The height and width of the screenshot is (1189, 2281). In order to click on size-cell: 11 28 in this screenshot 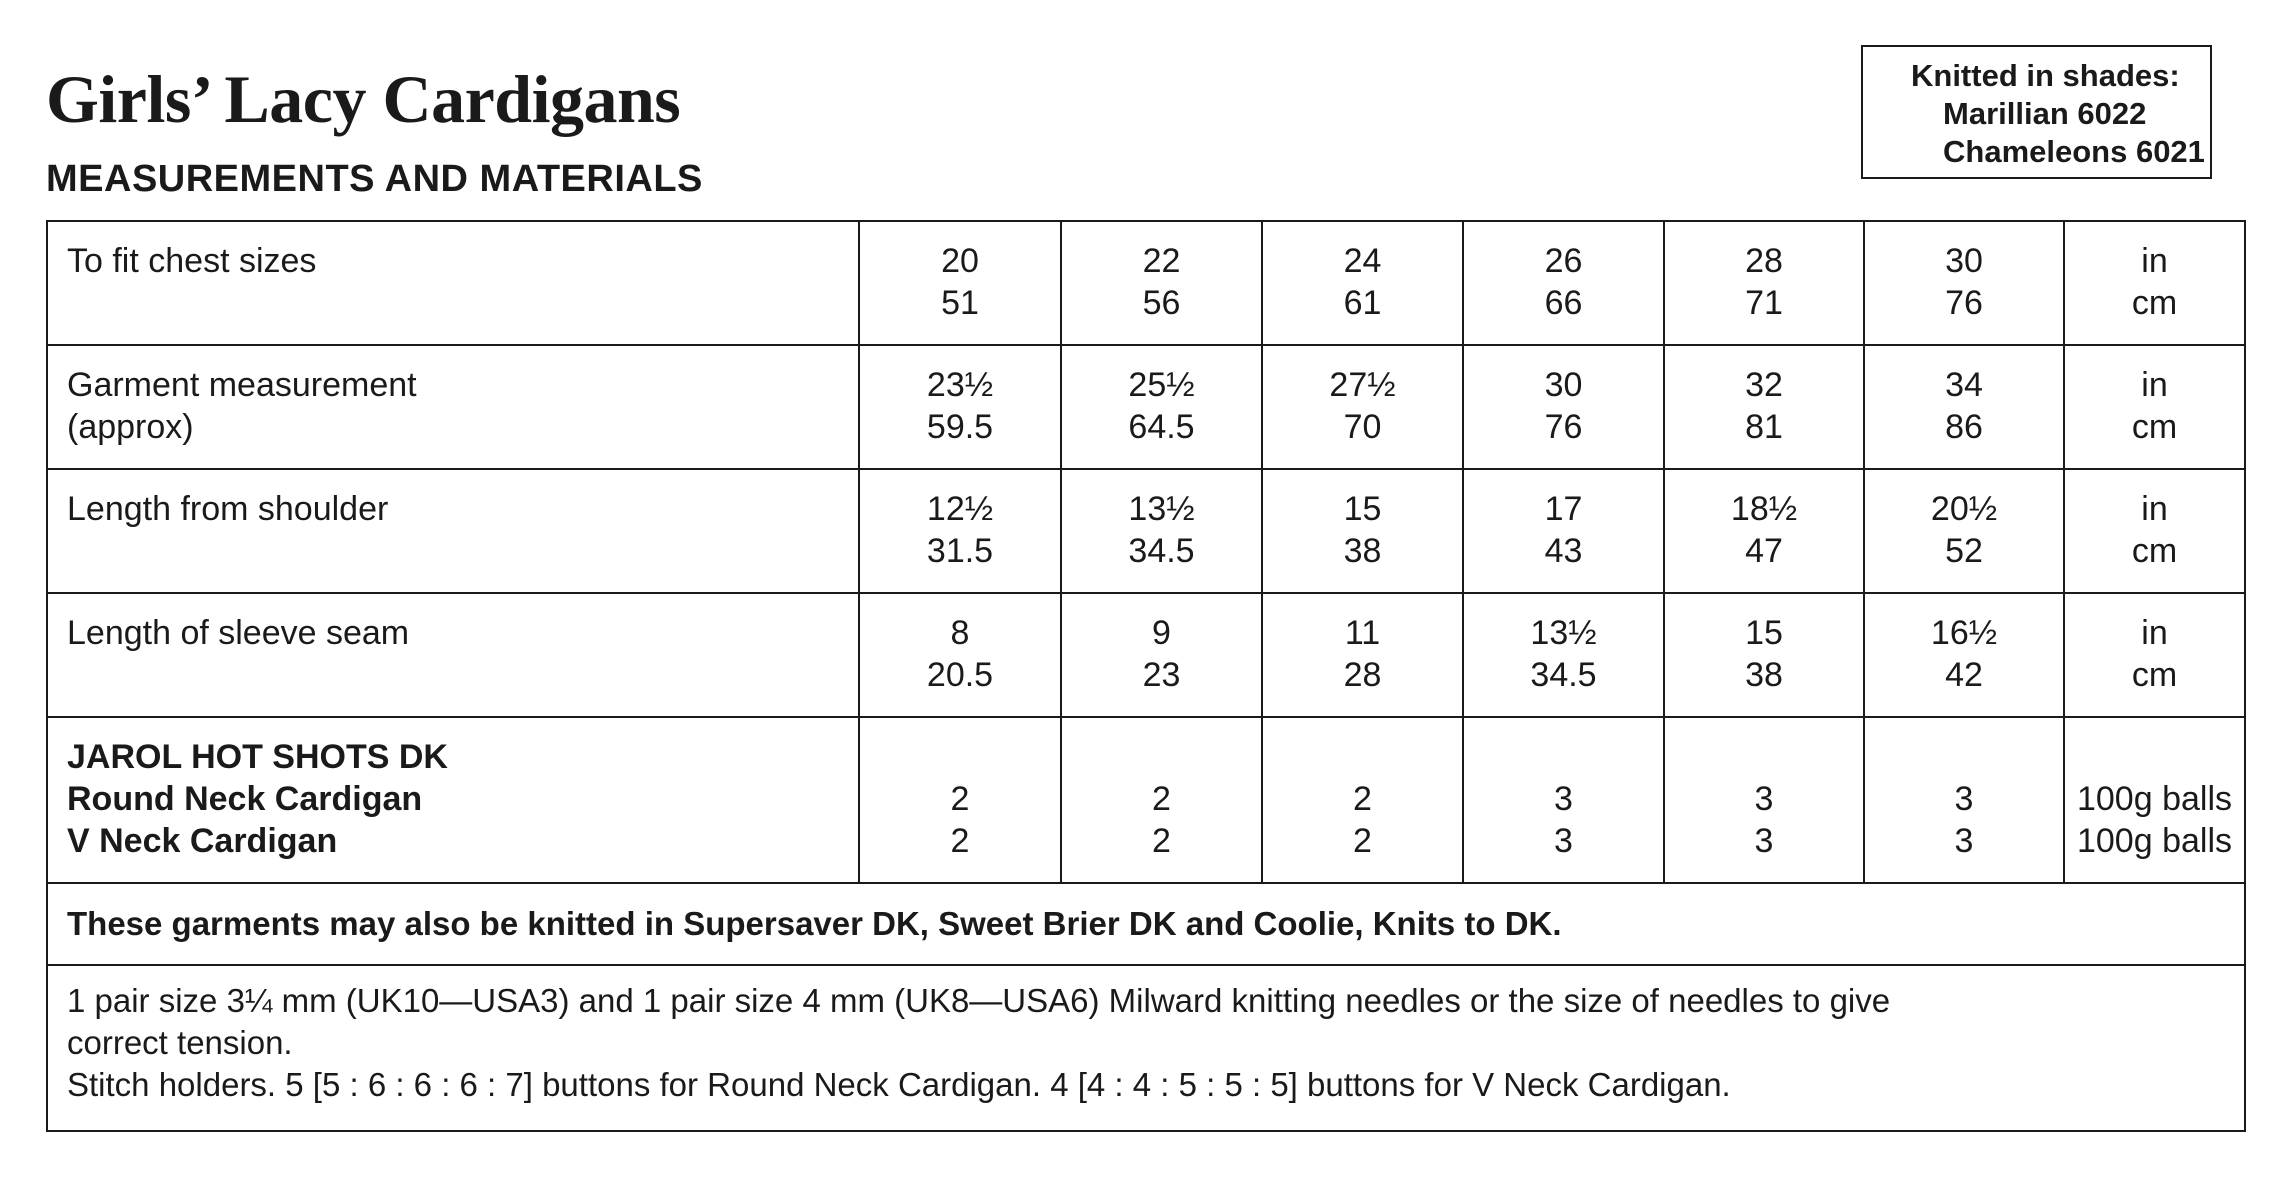, I will do `click(1362, 655)`.